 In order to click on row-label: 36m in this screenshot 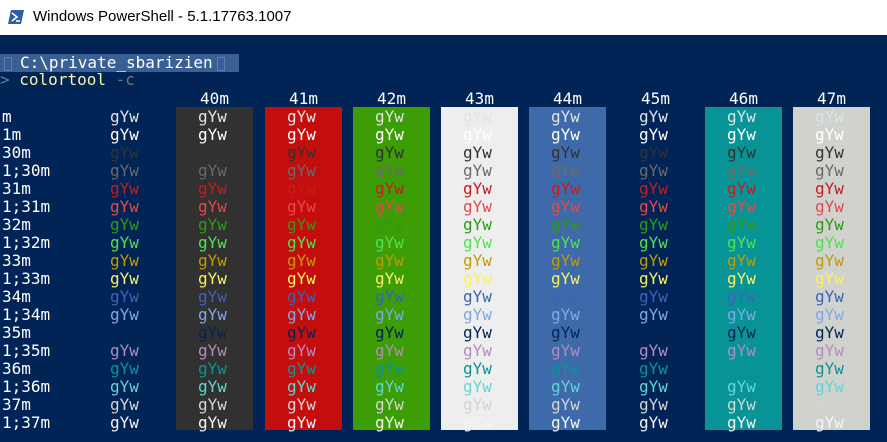, I will do `click(16, 368)`.